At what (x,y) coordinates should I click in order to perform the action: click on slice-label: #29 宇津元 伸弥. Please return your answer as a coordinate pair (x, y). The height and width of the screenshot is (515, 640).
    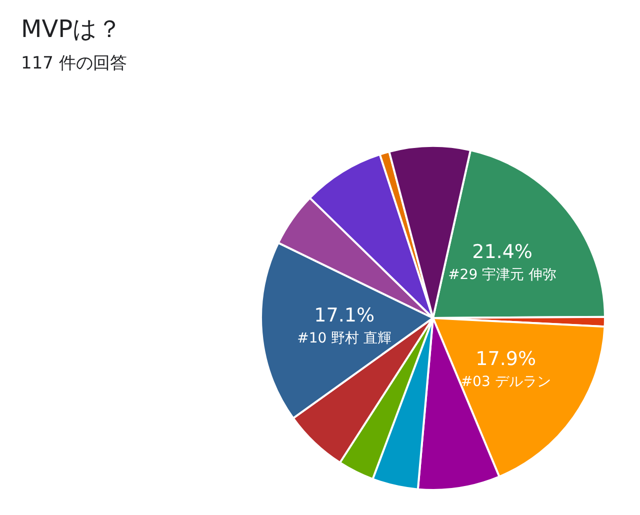
    Looking at the image, I should click on (502, 275).